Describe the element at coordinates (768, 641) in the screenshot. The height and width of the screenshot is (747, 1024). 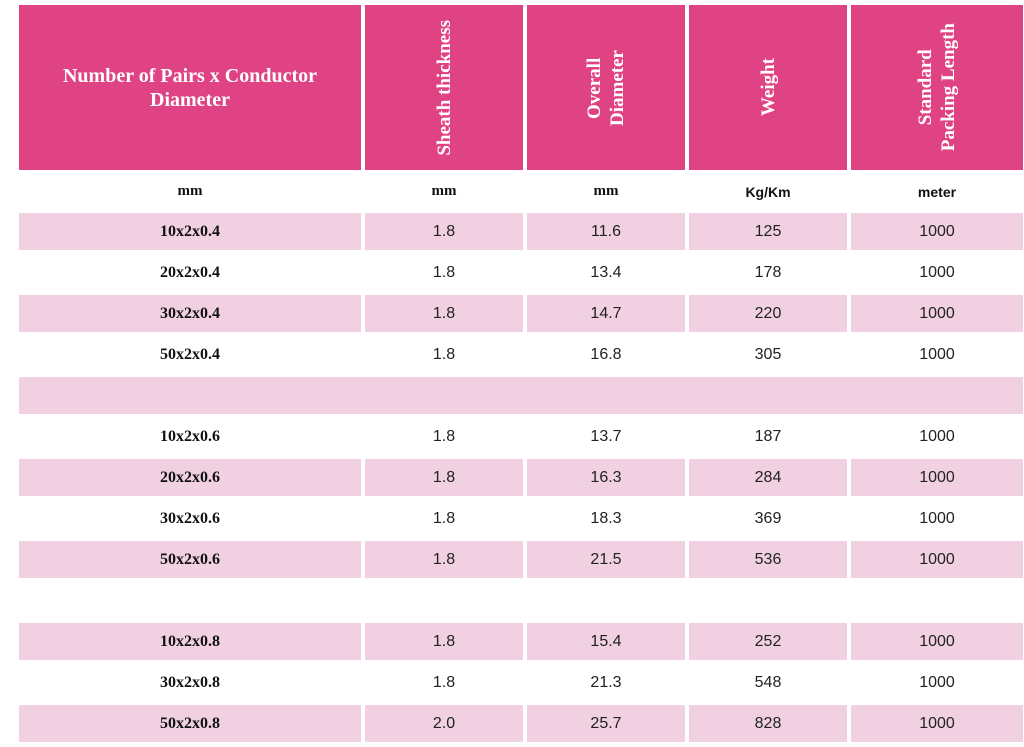
I see `table-row-cell-weight: 252` at that location.